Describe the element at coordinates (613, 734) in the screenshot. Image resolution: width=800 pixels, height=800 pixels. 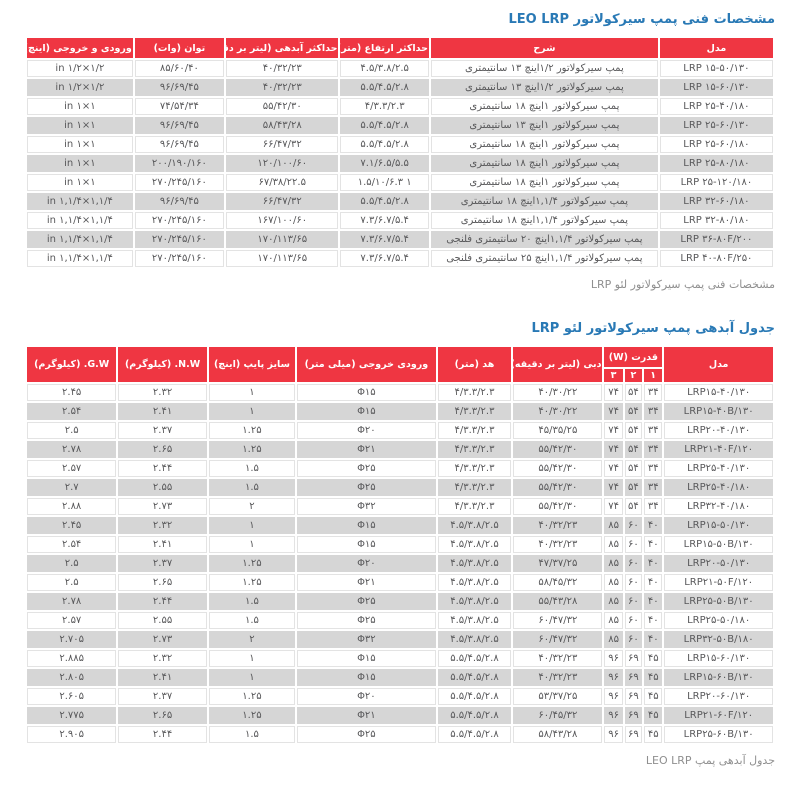
I see `table-cell: ۹۶` at that location.